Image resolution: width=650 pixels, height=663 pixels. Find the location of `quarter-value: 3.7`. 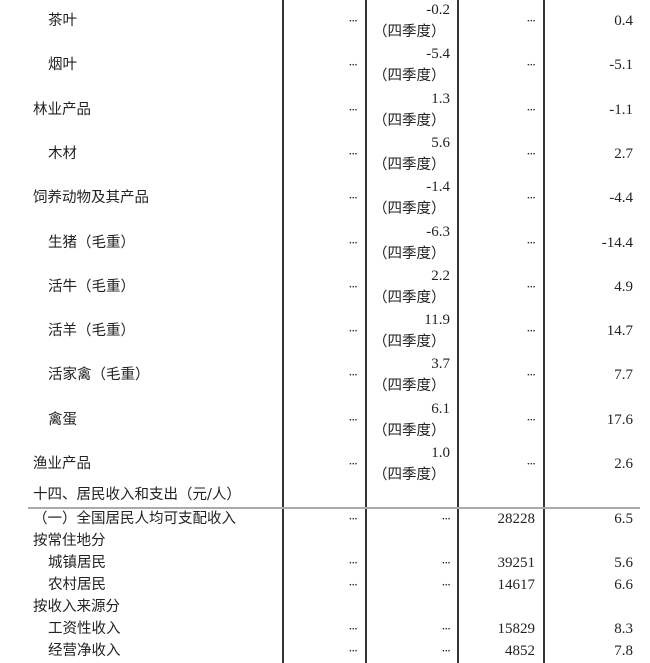

quarter-value: 3.7 is located at coordinates (440, 364).